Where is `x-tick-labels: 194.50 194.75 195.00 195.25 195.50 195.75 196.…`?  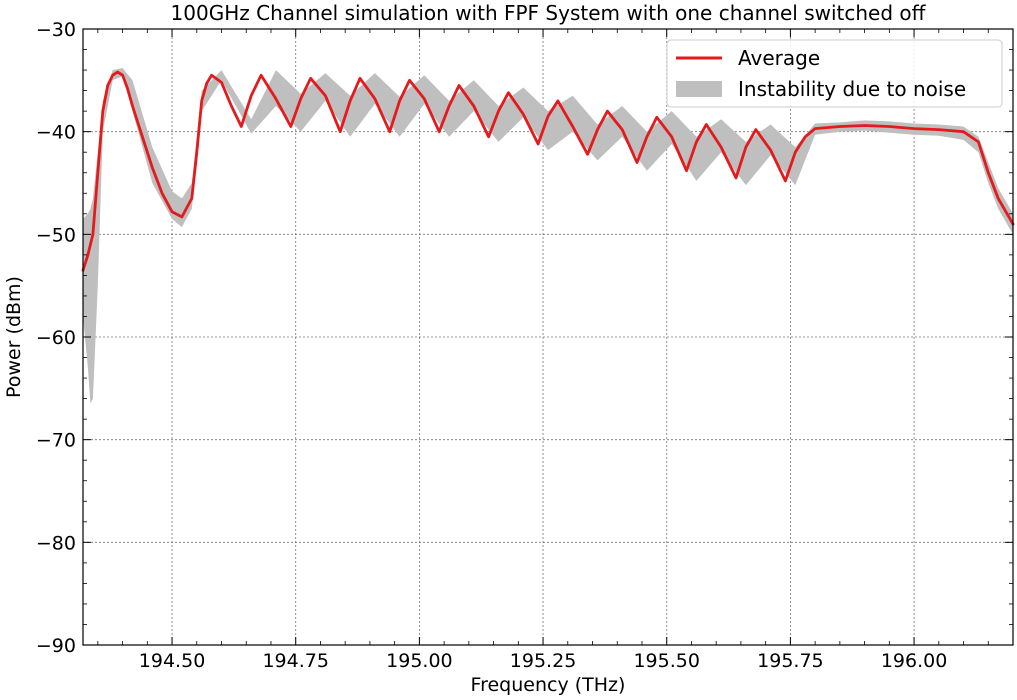
x-tick-labels: 194.50 194.75 195.00 195.25 195.50 195.75 196.… is located at coordinates (543, 661).